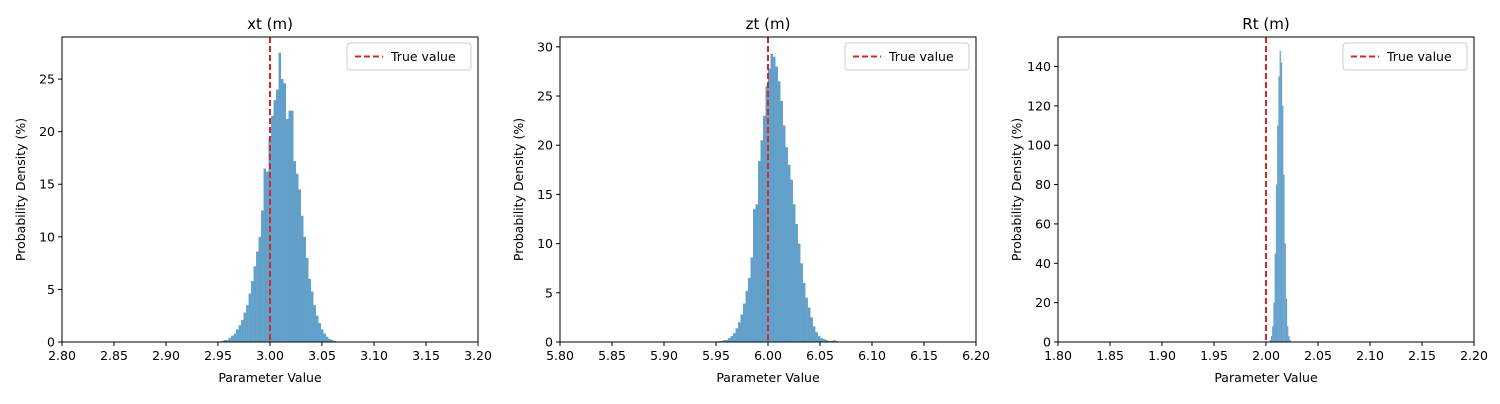 The width and height of the screenshot is (1500, 404). Describe the element at coordinates (545, 194) in the screenshot. I see `y-tick-label: 15` at that location.